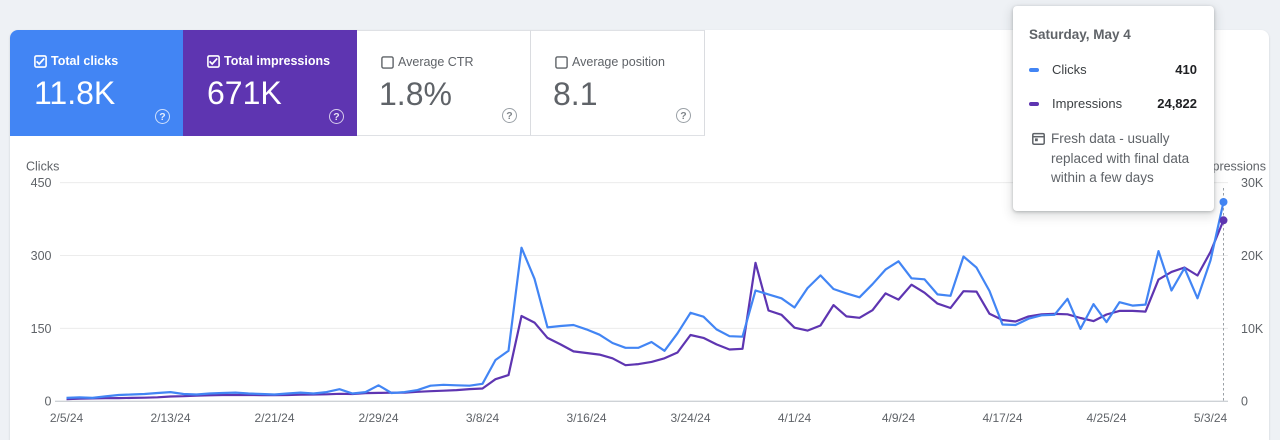  I want to click on svg-text: 10K, so click(1252, 329).